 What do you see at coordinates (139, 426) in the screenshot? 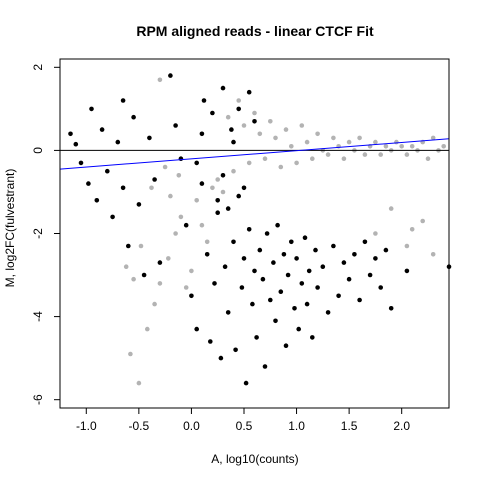
I see `x-tick-label: -0.5` at bounding box center [139, 426].